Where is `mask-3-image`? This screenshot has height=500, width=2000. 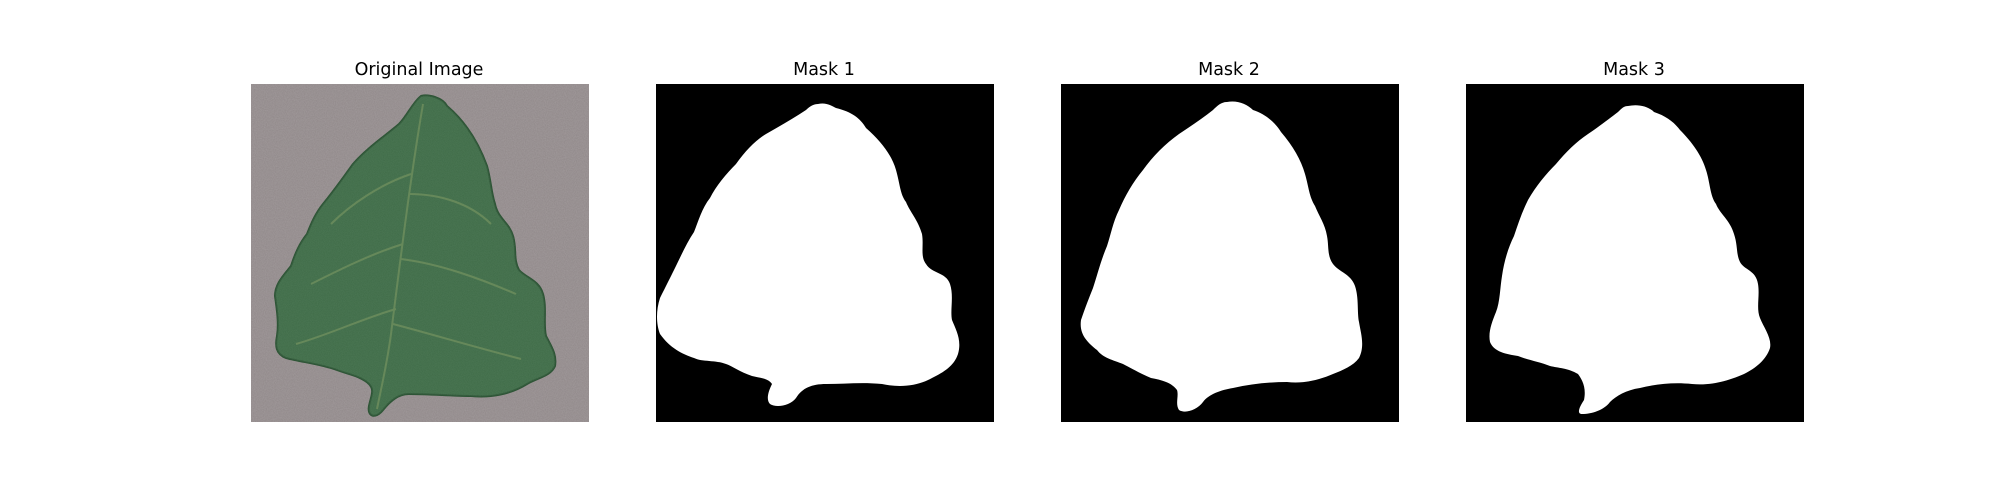
mask-3-image is located at coordinates (1635, 253).